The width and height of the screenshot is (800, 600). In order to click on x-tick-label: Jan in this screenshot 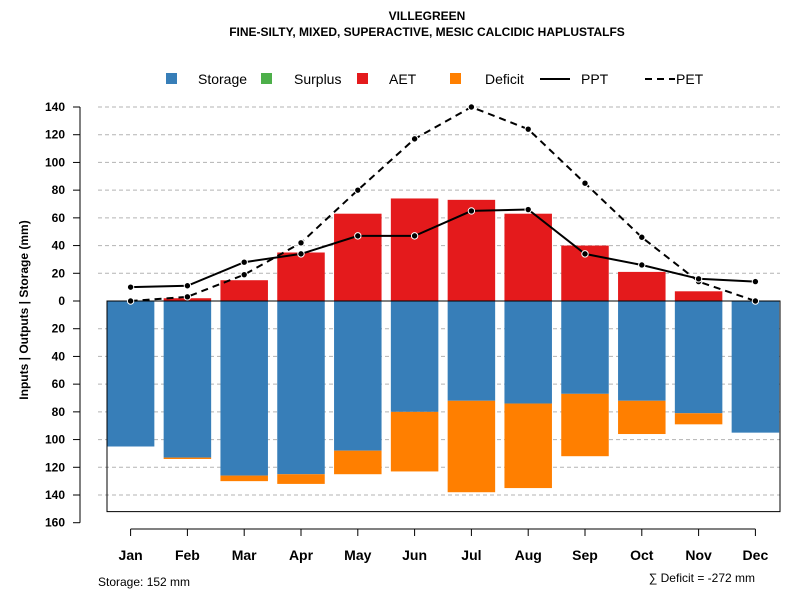, I will do `click(131, 555)`.